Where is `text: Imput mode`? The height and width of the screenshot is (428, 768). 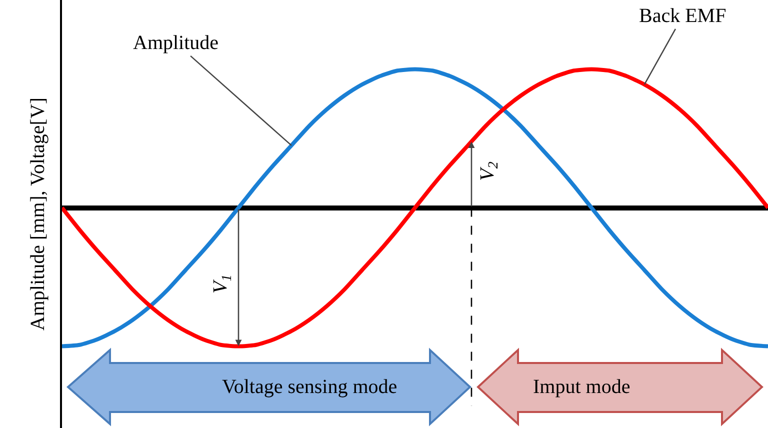
text: Imput mode is located at coordinates (581, 387).